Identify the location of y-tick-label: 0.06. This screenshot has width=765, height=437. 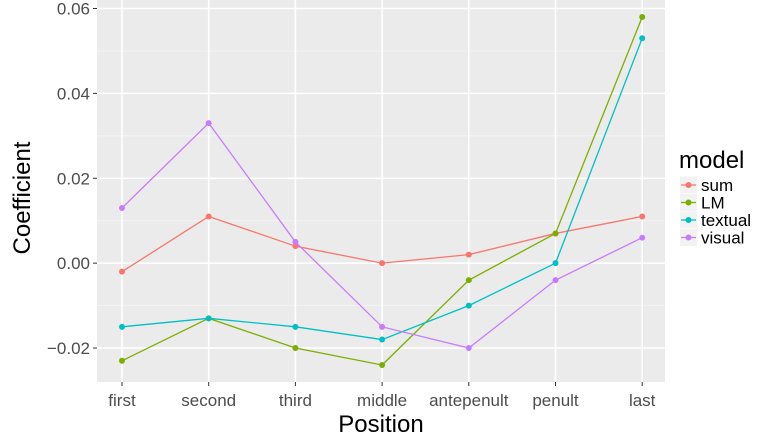
(73, 9).